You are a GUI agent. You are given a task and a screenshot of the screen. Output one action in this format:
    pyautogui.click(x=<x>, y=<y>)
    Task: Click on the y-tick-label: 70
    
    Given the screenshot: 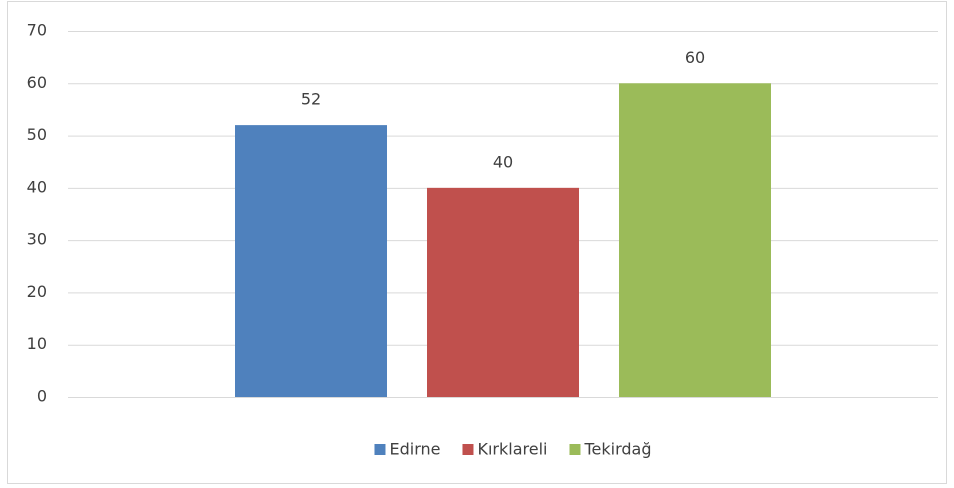 What is the action you would take?
    pyautogui.click(x=37, y=30)
    